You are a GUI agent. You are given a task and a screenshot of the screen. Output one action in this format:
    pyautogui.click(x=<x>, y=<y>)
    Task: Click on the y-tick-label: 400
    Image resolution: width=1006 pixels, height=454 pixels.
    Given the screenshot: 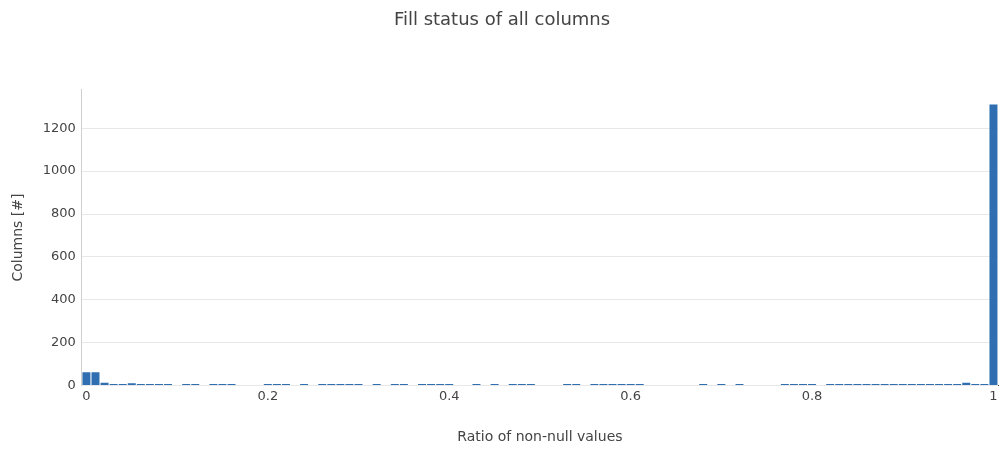 What is the action you would take?
    pyautogui.click(x=63, y=299)
    